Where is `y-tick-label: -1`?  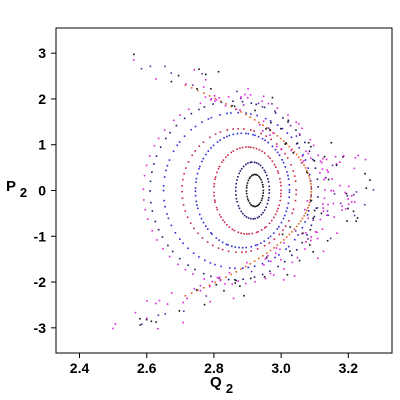 y-tick-label: -1 is located at coordinates (40, 236).